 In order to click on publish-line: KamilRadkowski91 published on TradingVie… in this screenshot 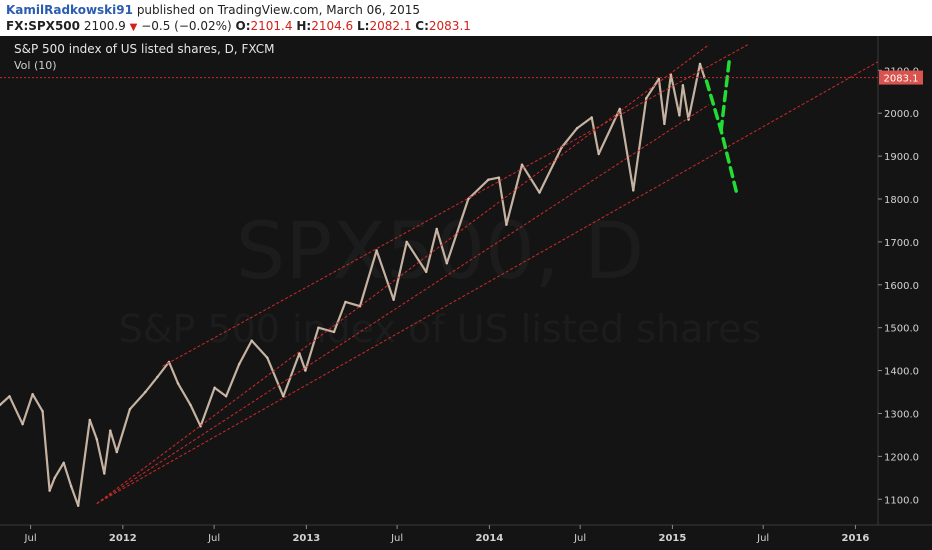, I will do `click(213, 10)`.